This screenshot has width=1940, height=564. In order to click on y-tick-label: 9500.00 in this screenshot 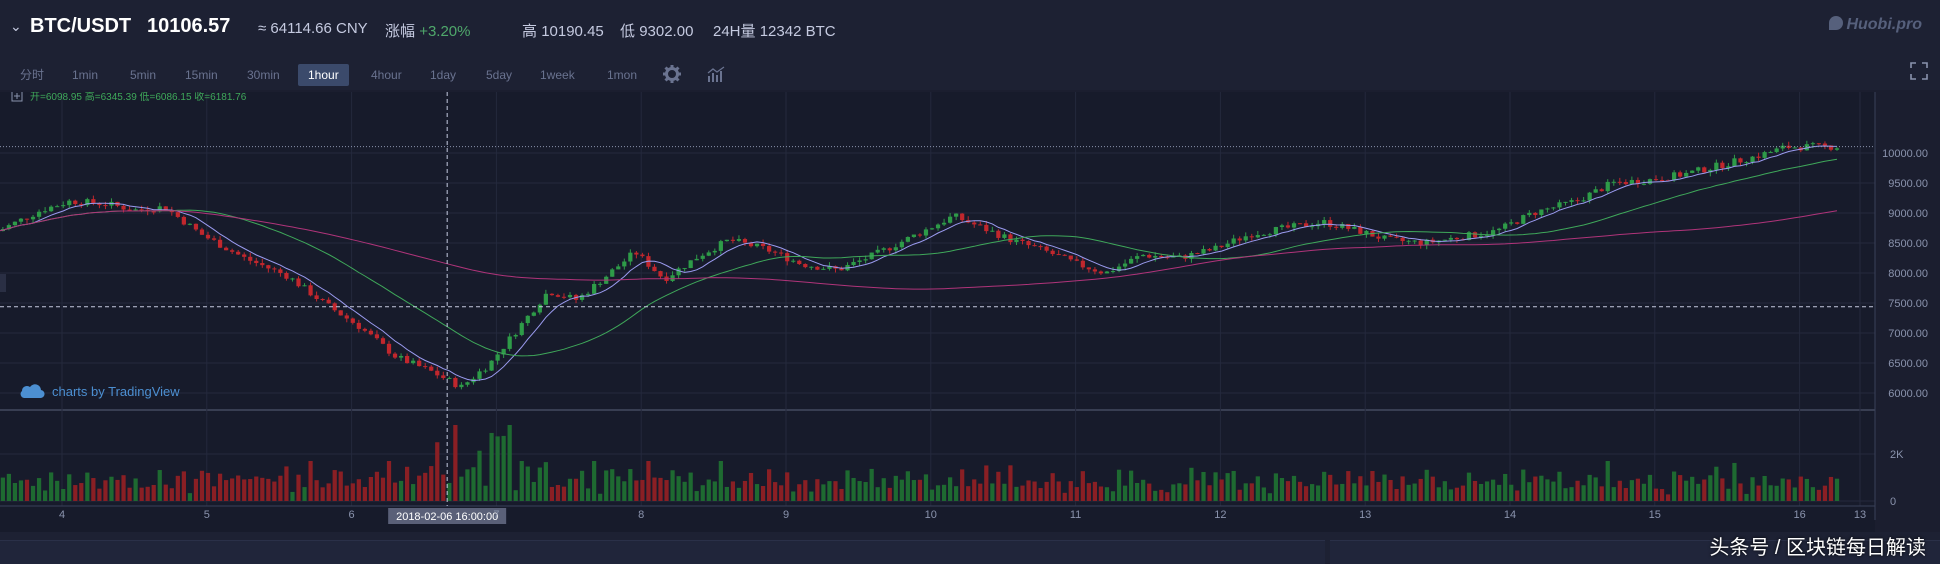, I will do `click(1908, 184)`.